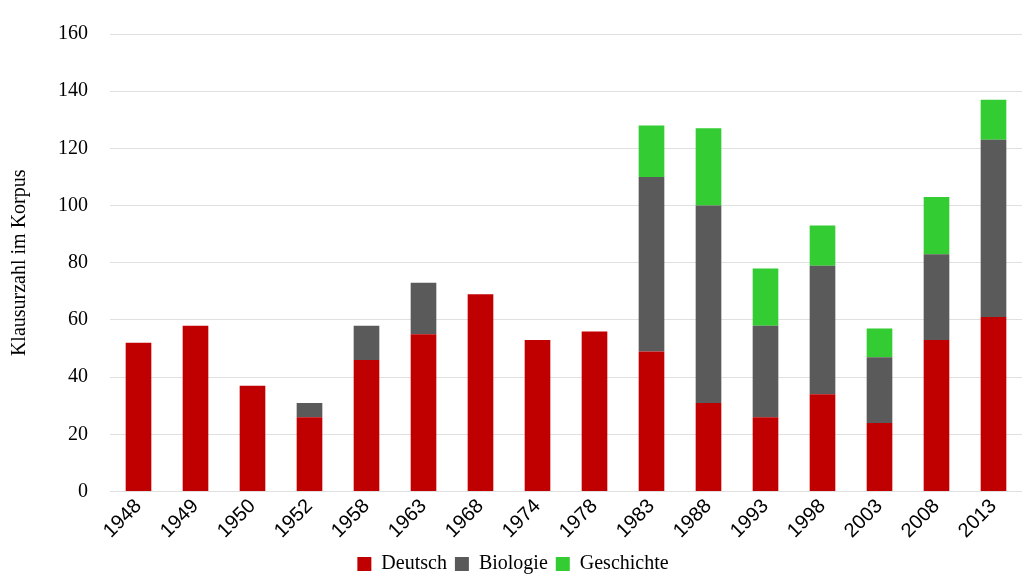 This screenshot has height=584, width=1030. Describe the element at coordinates (624, 562) in the screenshot. I see `legend-label: Geschichte` at that location.